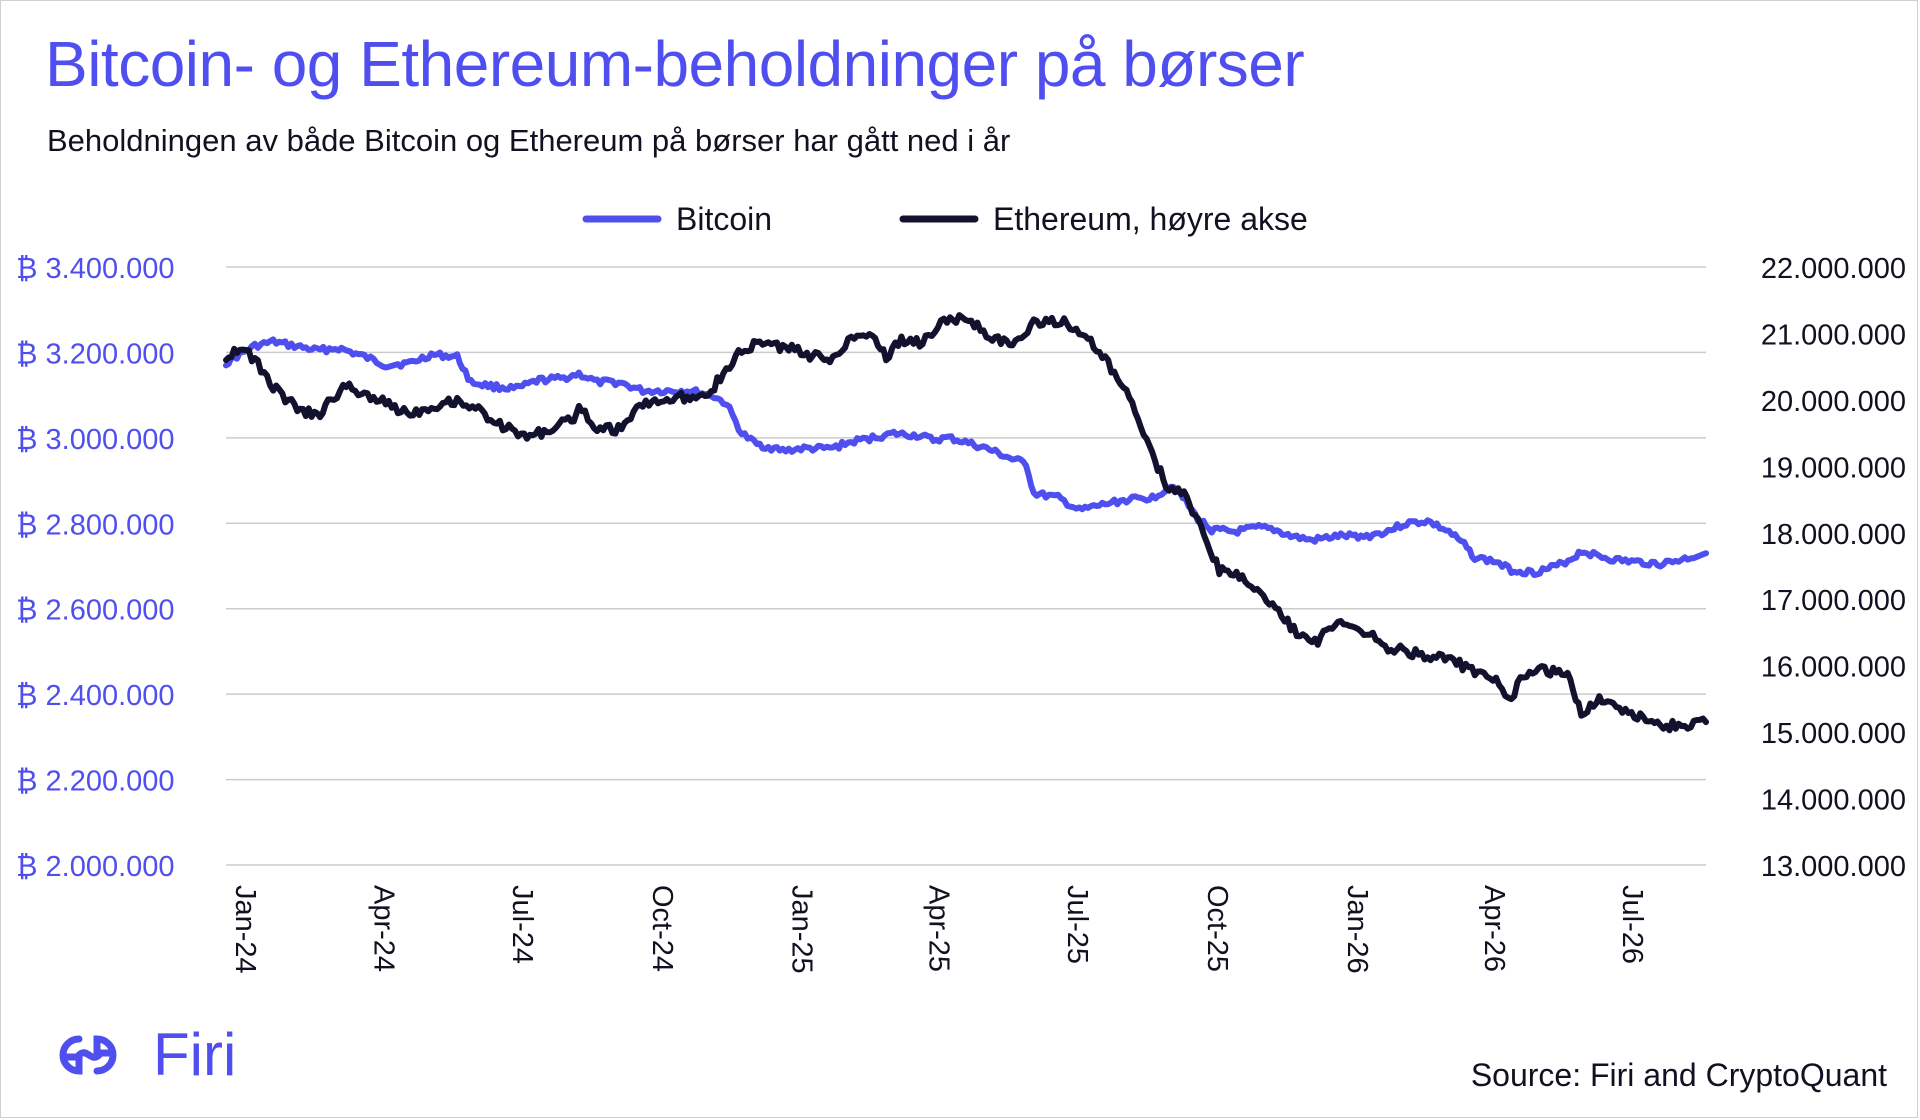 This screenshot has height=1120, width=1920. I want to click on x-tick-label: Oct-24, so click(662, 928).